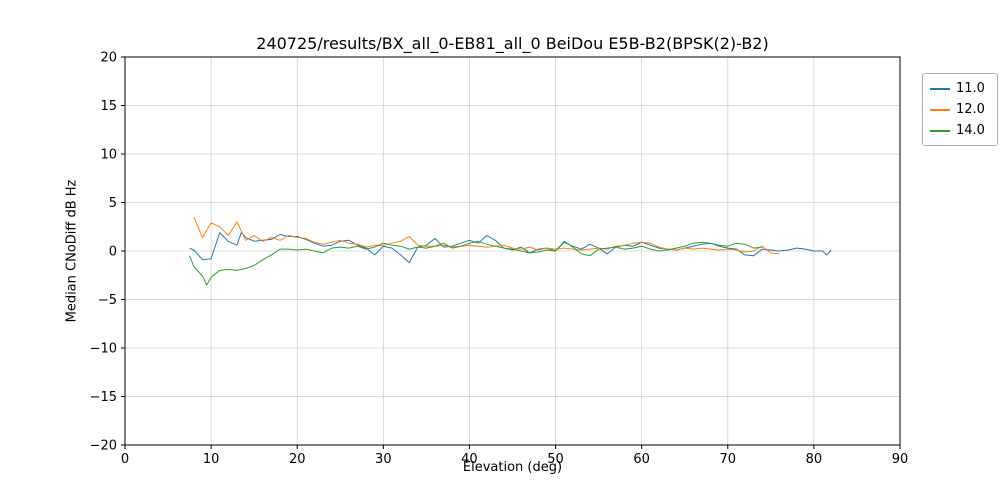 The image size is (1000, 500). Describe the element at coordinates (512, 467) in the screenshot. I see `x-axis-label: Elevation (deg)` at that location.